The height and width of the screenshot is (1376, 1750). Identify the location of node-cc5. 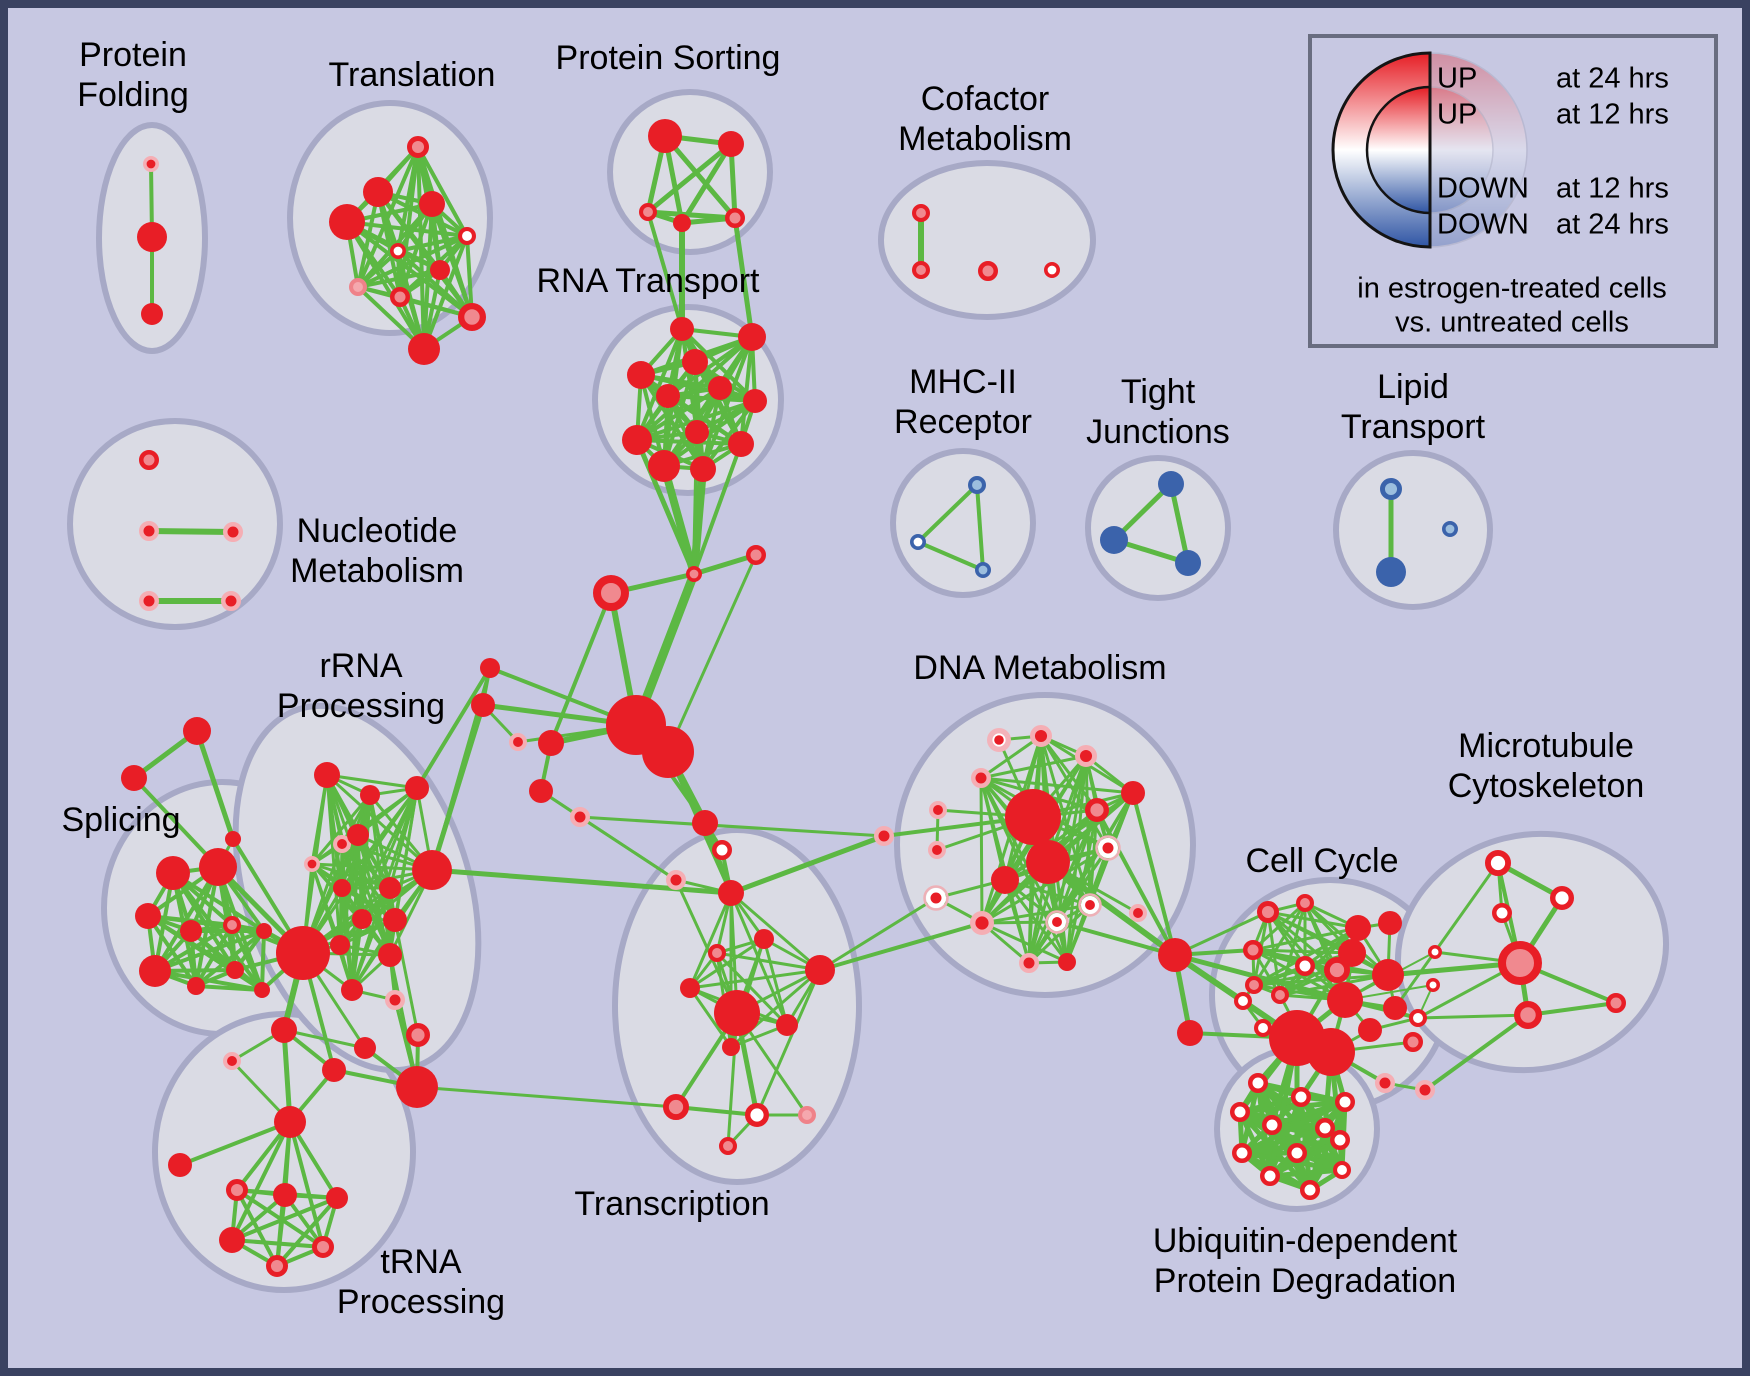
(1388, 975).